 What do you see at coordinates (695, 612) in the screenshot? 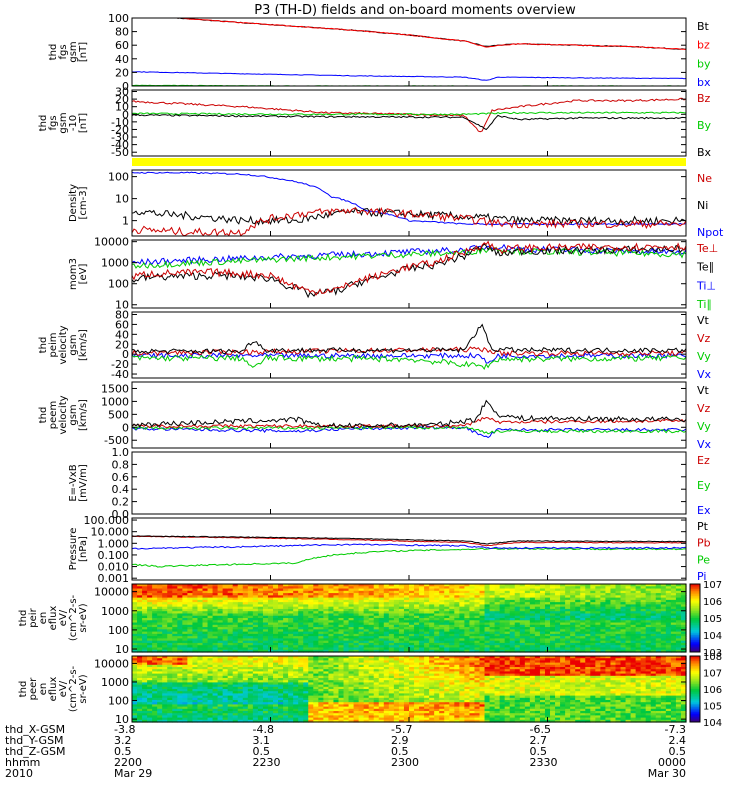
I see `colorbar-cell` at bounding box center [695, 612].